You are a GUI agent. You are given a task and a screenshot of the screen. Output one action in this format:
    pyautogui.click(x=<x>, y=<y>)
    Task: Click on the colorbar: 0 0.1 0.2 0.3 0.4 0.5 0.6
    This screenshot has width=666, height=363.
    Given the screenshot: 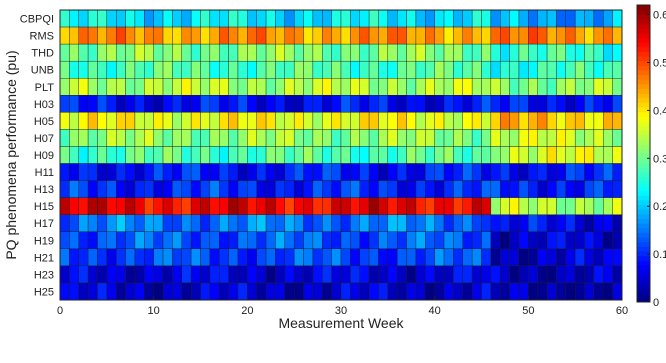 What is the action you would take?
    pyautogui.click(x=651, y=156)
    